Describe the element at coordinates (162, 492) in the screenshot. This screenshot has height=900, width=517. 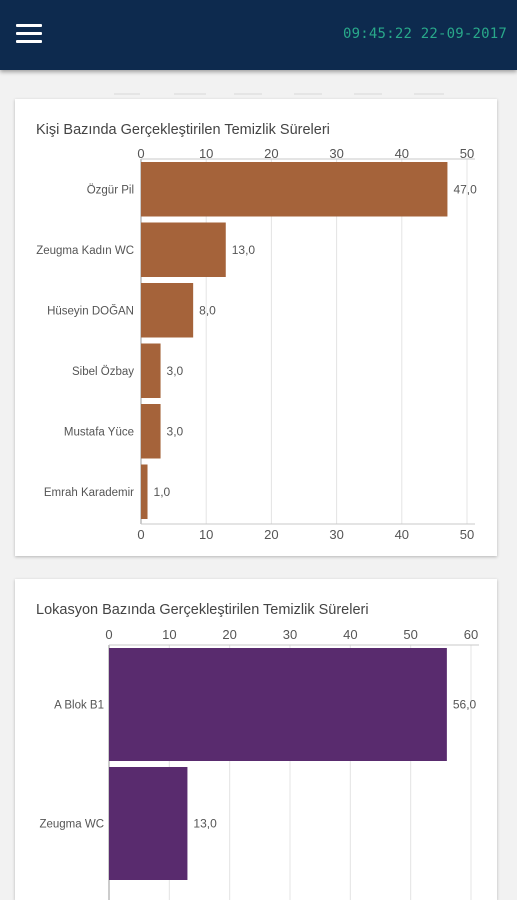
I see `value-label: 1,0` at that location.